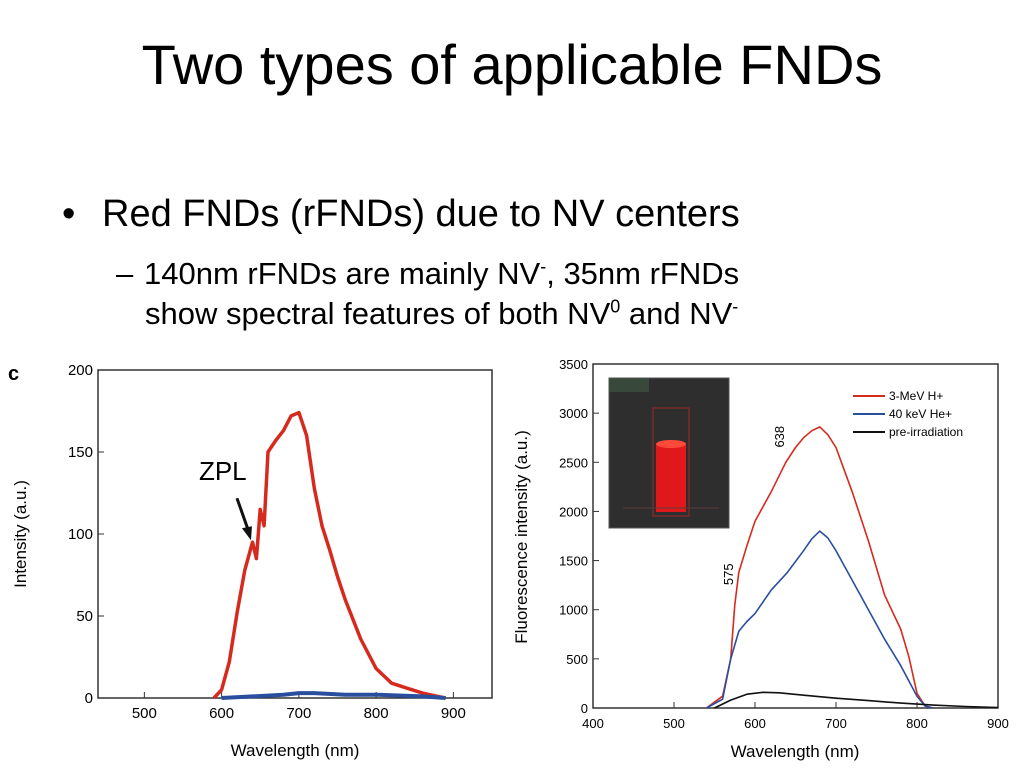 Image resolution: width=1024 pixels, height=768 pixels. Describe the element at coordinates (573, 511) in the screenshot. I see `y-tick-label: 2000` at that location.